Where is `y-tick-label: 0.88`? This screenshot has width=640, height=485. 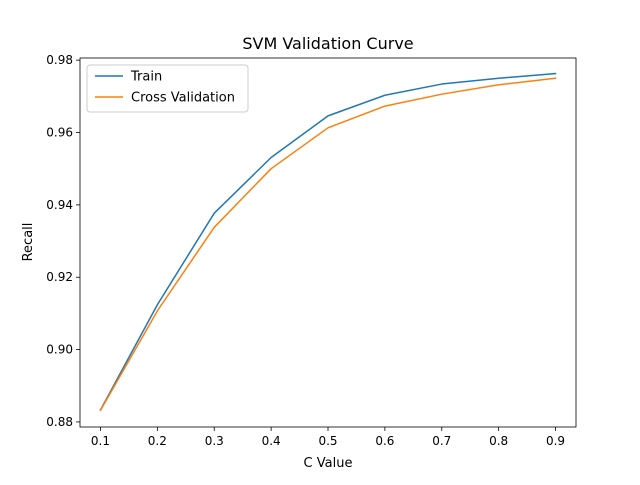
y-tick-label: 0.88 is located at coordinates (59, 422).